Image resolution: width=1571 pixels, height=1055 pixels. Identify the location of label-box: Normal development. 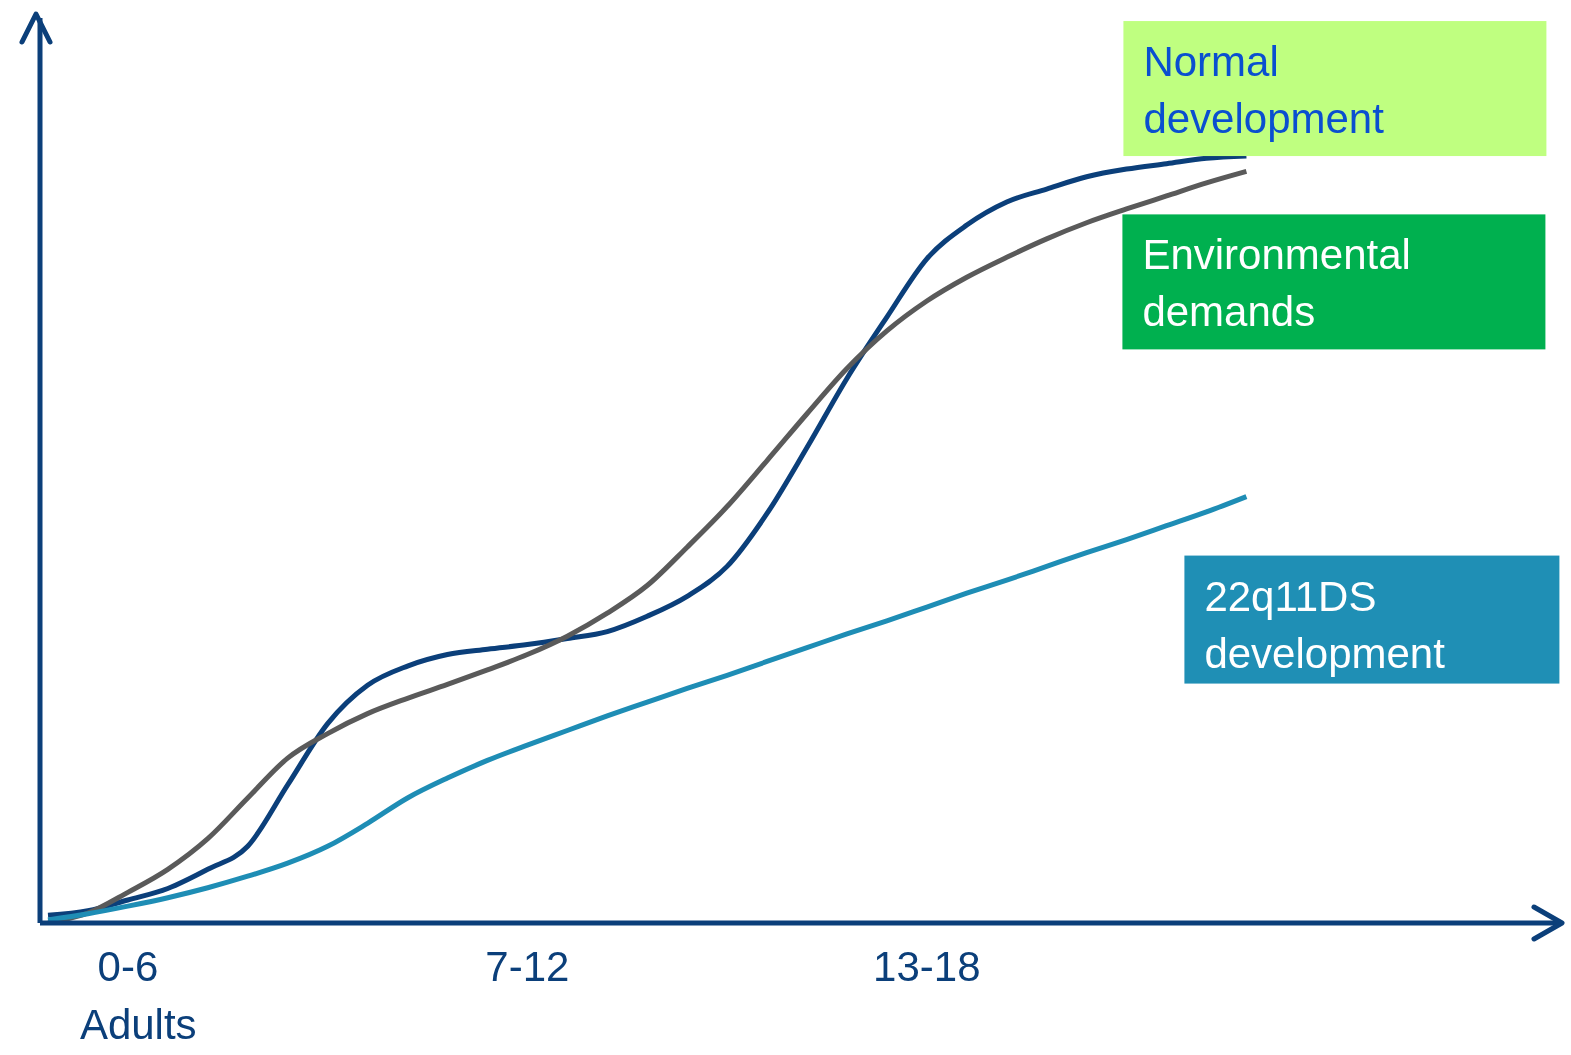
(1335, 89).